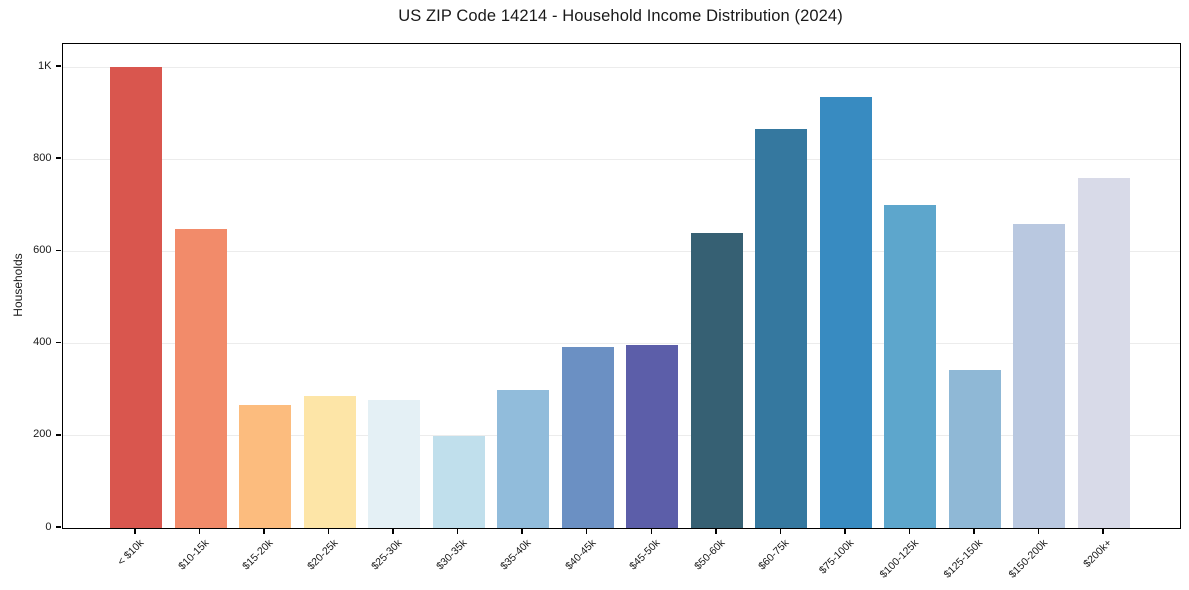 The width and height of the screenshot is (1189, 590). What do you see at coordinates (1104, 352) in the screenshot?
I see `bar-200k` at bounding box center [1104, 352].